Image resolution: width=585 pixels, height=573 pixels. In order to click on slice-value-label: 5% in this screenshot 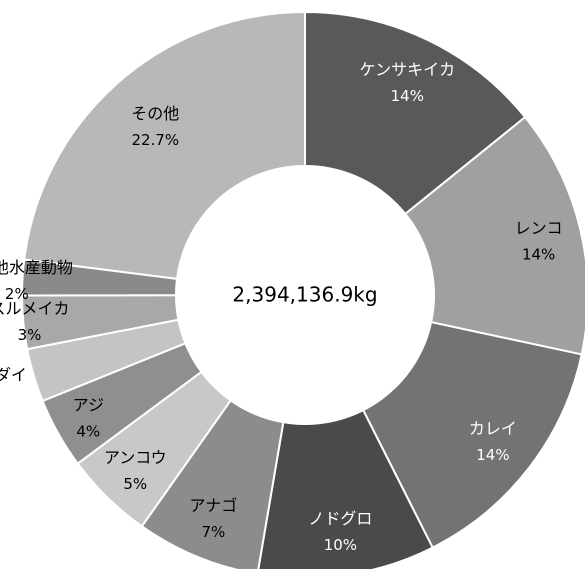, I will do `click(135, 484)`.